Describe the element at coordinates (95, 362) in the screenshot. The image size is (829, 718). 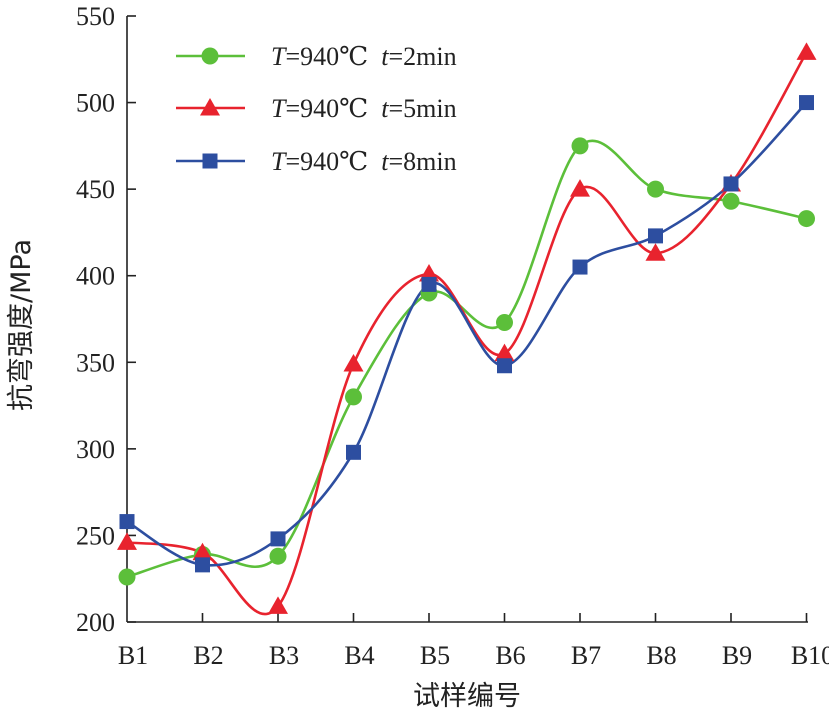
I see `y-tick-label: 350` at that location.